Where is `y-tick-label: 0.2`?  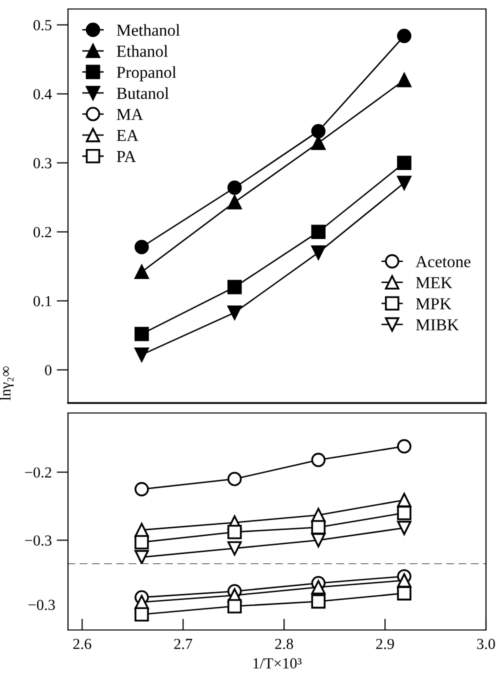
y-tick-label: 0.2 is located at coordinates (43, 232).